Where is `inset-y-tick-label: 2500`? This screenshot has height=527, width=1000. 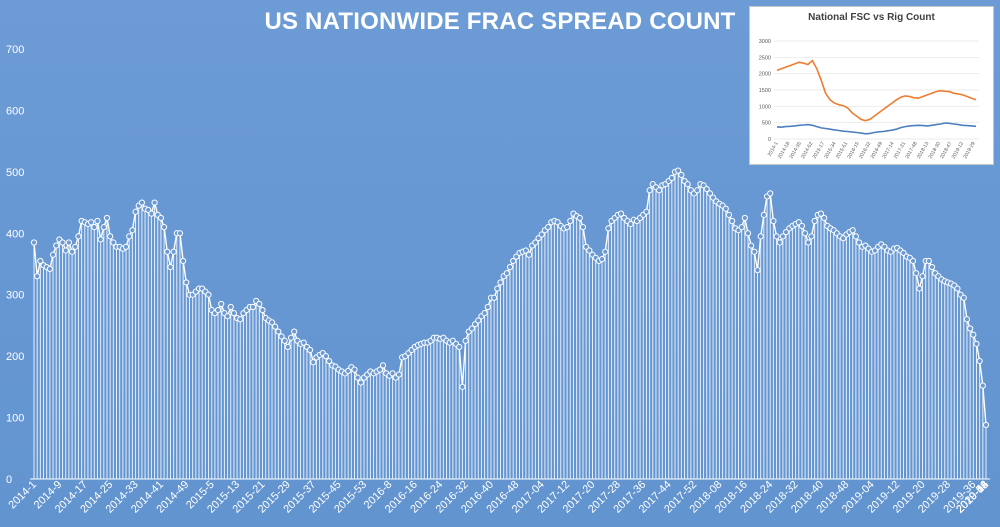
inset-y-tick-label: 2500 is located at coordinates (765, 58).